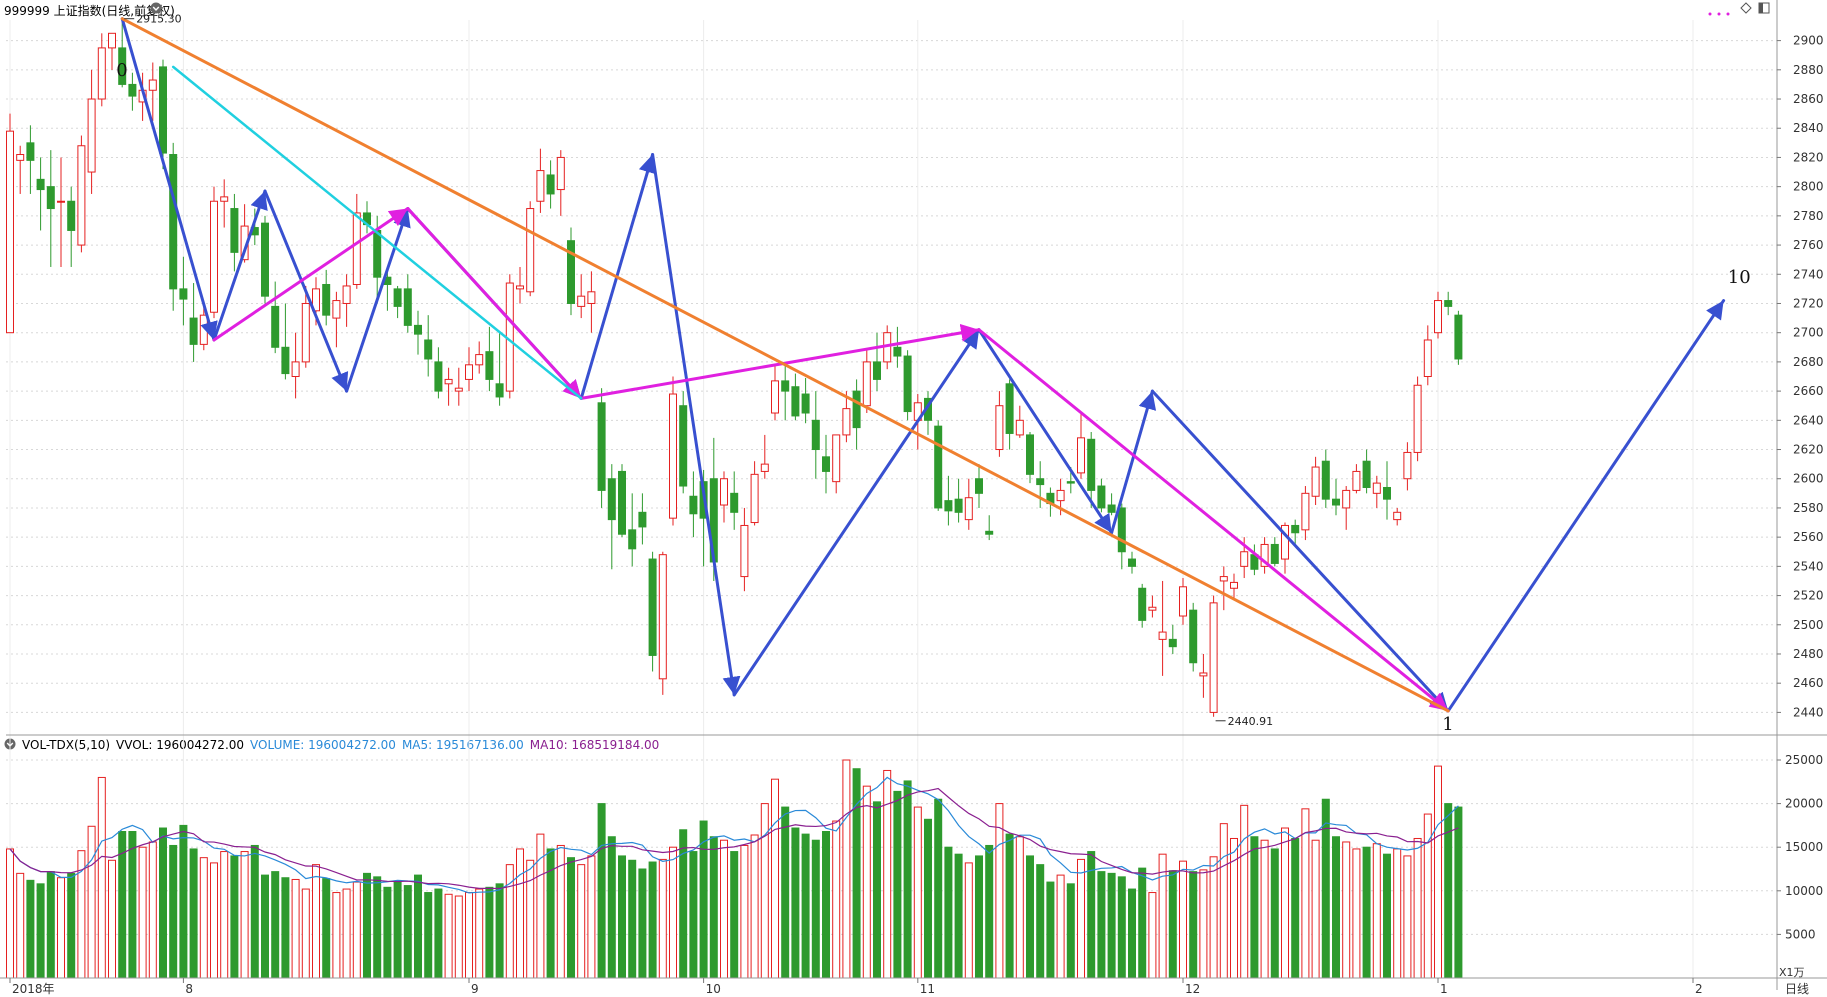  I want to click on ma5-value: MA5: 195167136.00, so click(462, 745).